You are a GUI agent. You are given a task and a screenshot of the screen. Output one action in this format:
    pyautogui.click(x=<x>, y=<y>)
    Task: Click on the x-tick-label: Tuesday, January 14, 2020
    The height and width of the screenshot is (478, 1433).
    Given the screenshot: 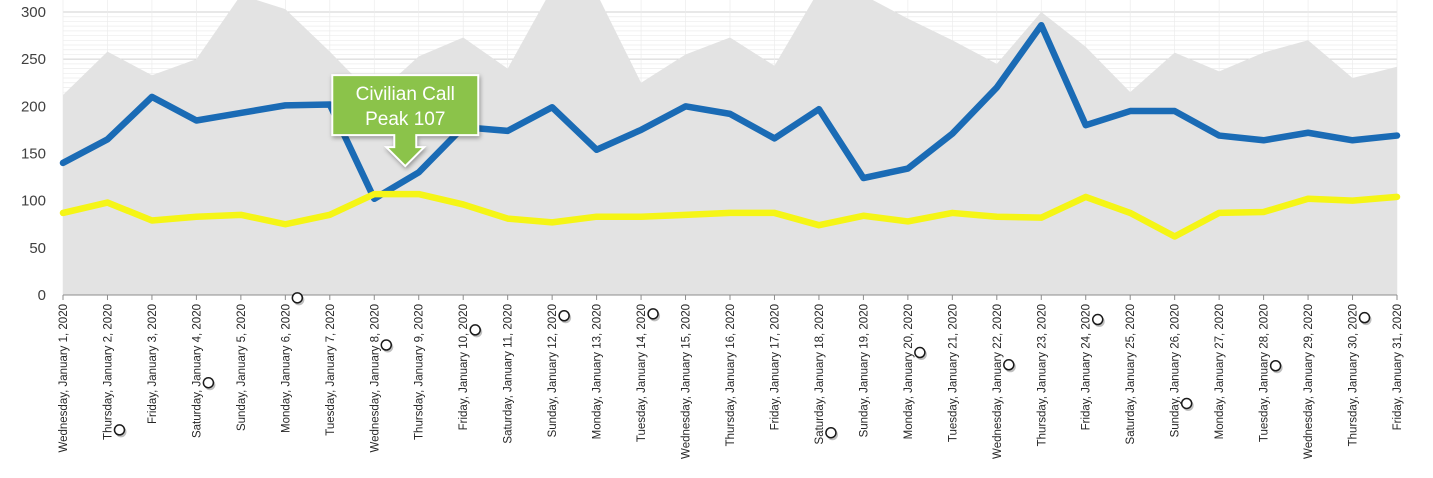 What is the action you would take?
    pyautogui.click(x=642, y=373)
    